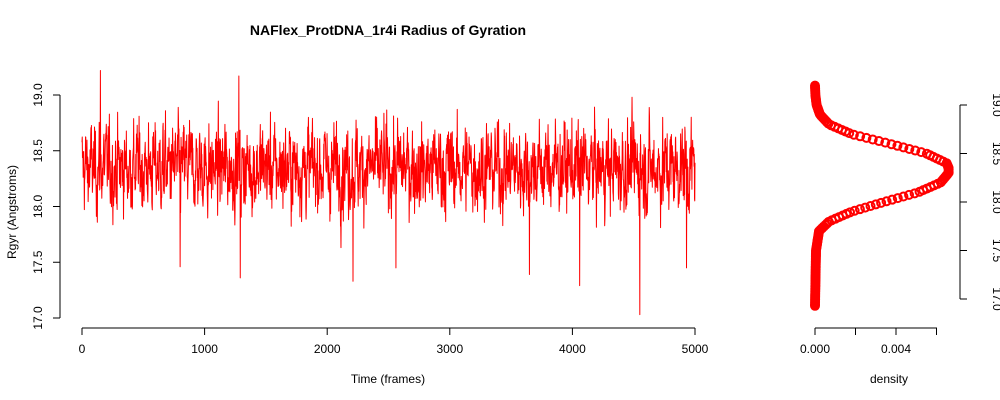  Describe the element at coordinates (327, 349) in the screenshot. I see `x-tick-label: 2000` at that location.